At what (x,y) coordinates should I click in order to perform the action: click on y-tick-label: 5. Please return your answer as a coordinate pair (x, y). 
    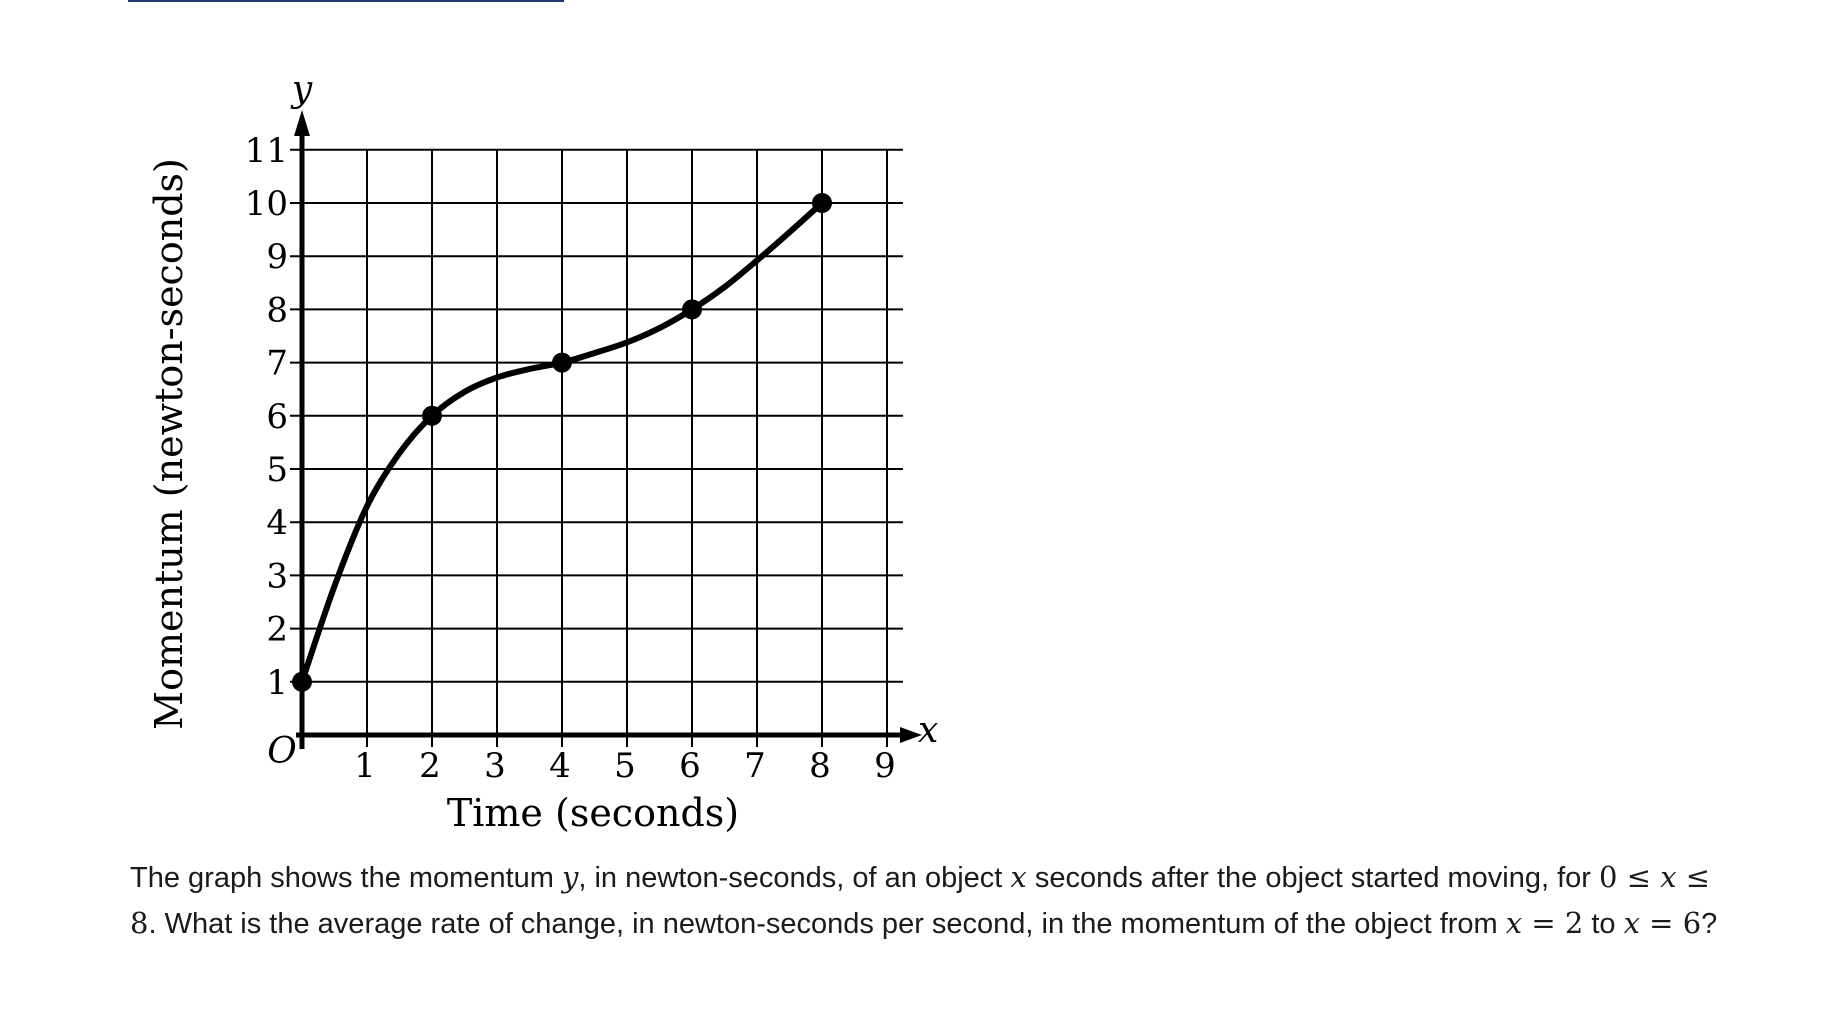
    Looking at the image, I should click on (277, 470).